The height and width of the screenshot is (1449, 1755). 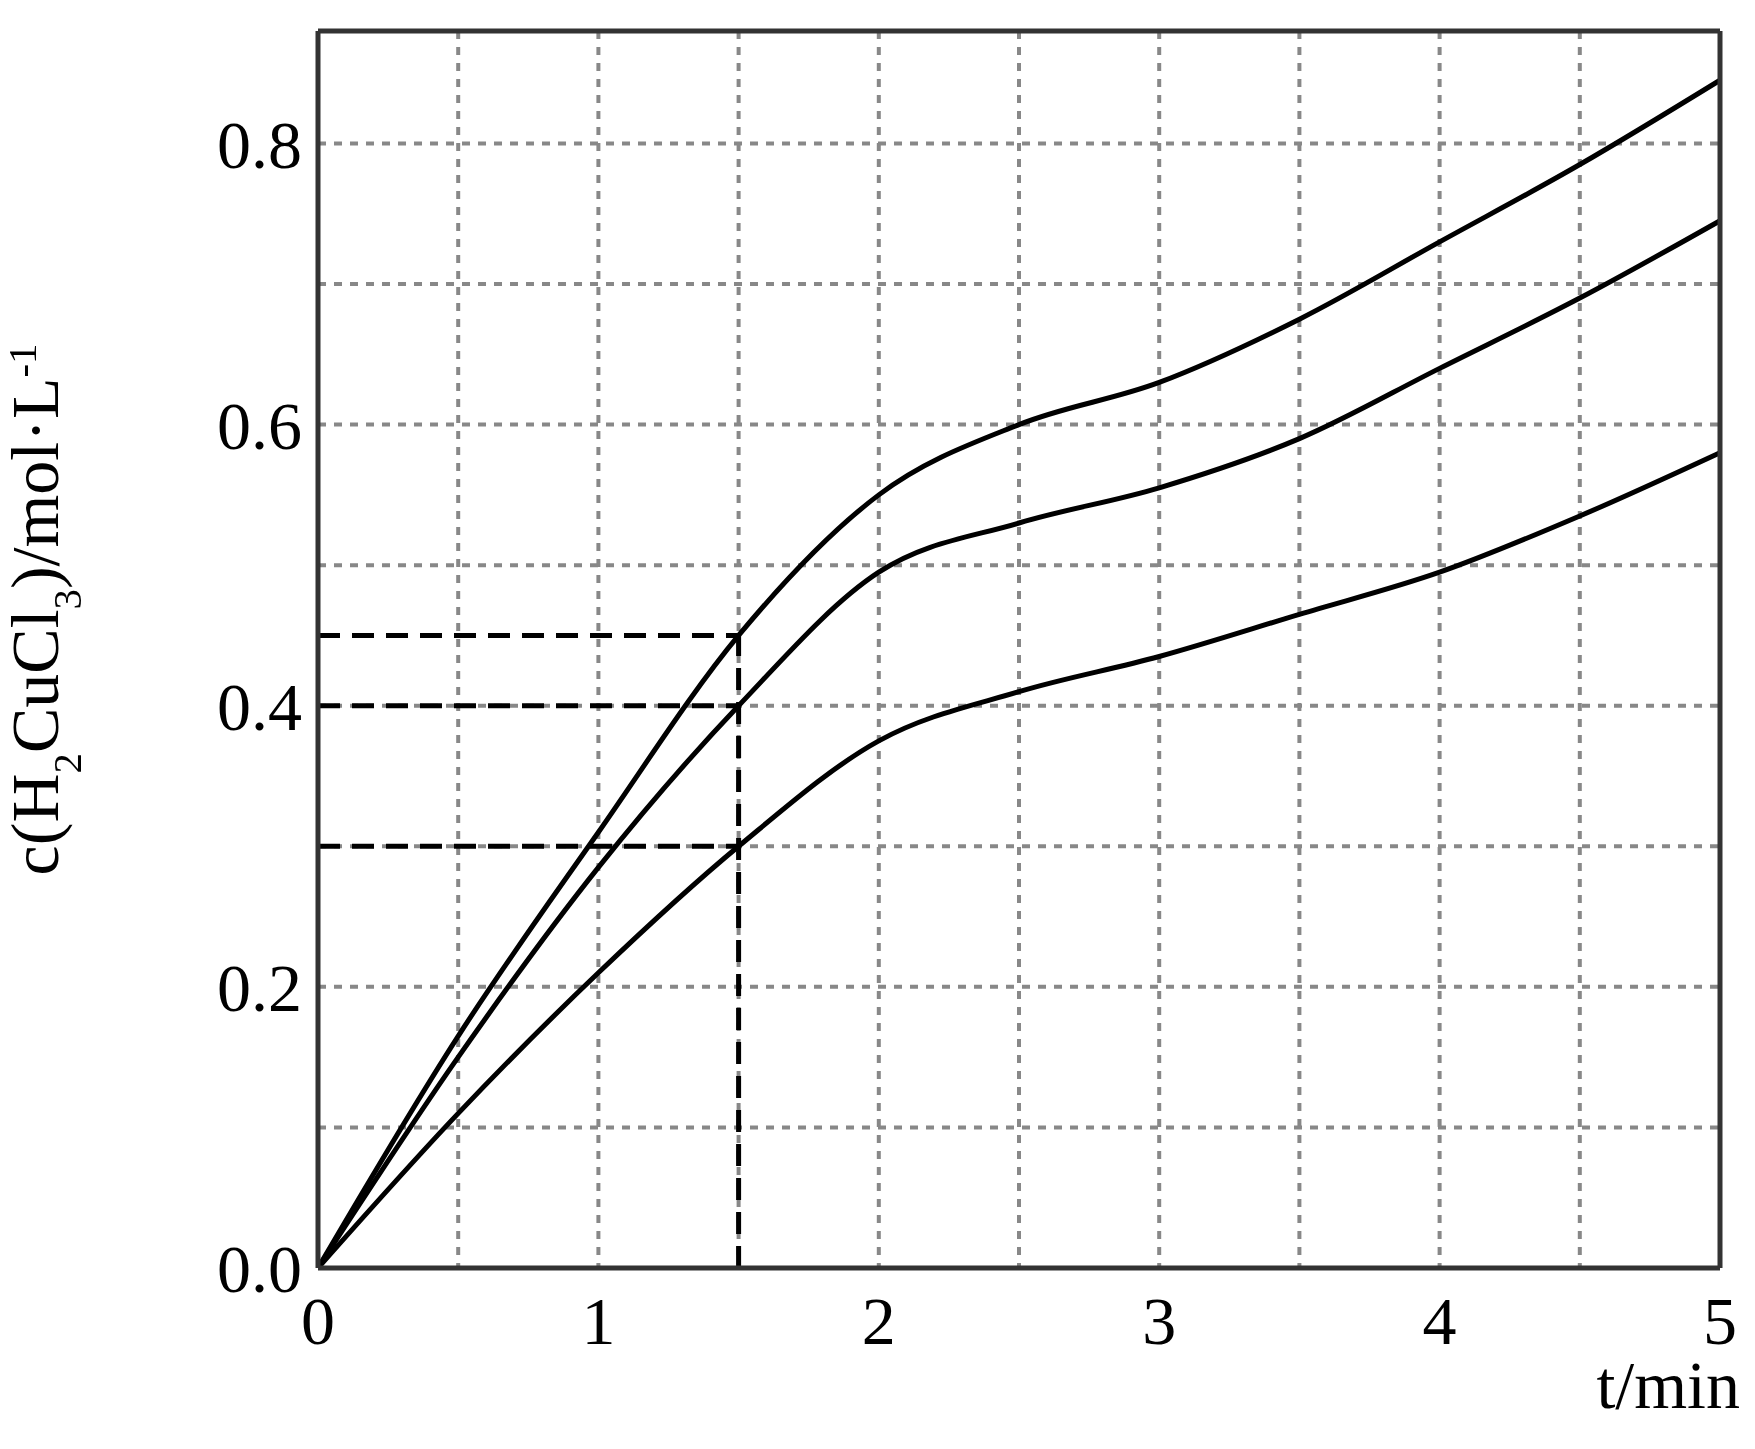 I want to click on y-tick-label: 0.8, so click(x=259, y=144).